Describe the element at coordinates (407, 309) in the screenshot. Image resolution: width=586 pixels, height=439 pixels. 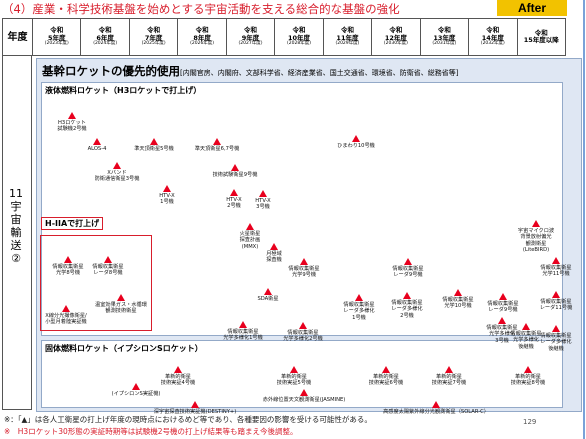
I see `satellite-label: 情報収集衛星 レーダ多様化 2号機` at that location.